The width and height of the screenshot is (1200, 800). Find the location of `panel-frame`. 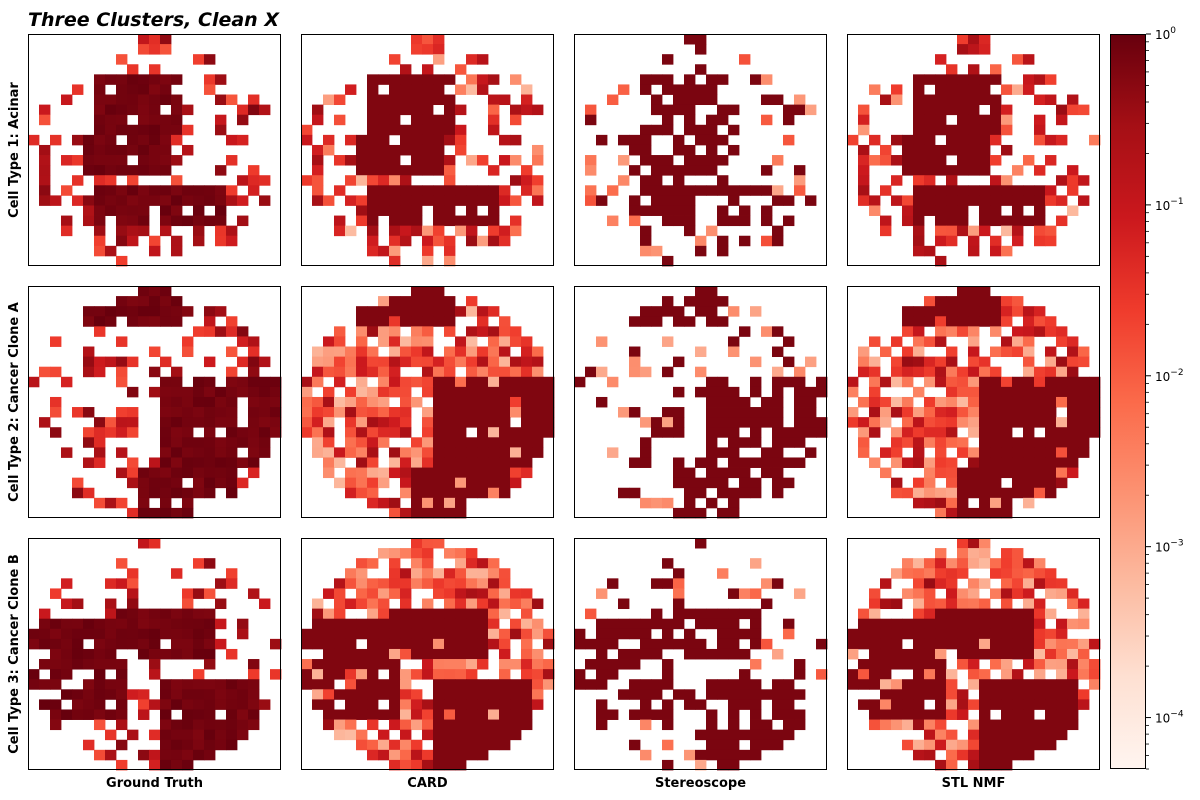

panel-frame is located at coordinates (973, 150).